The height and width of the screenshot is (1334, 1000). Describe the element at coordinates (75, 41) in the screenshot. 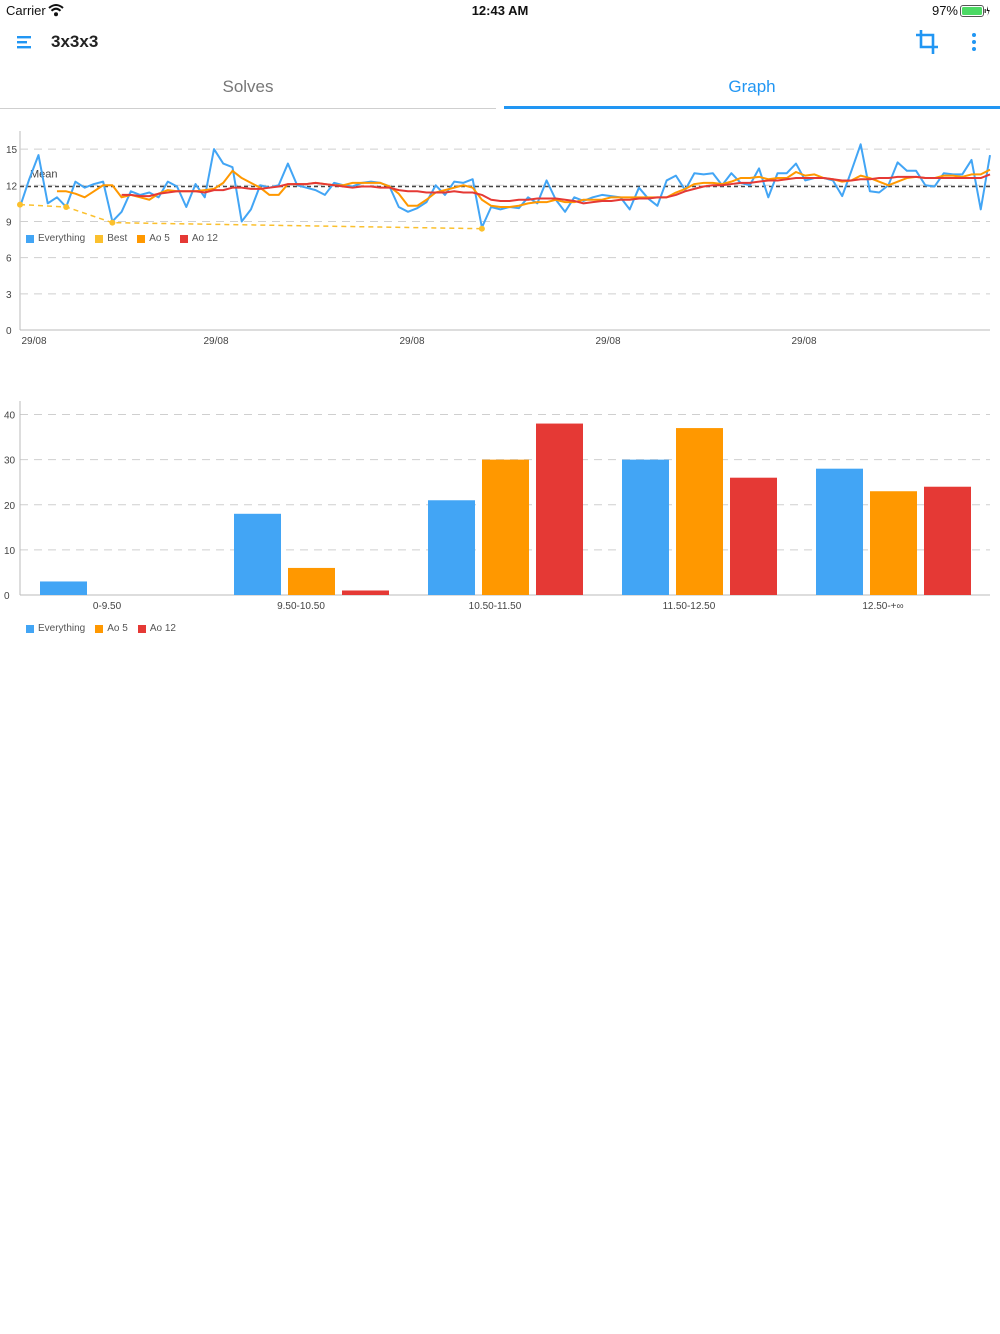

I see `page-title: 3x3x3` at that location.